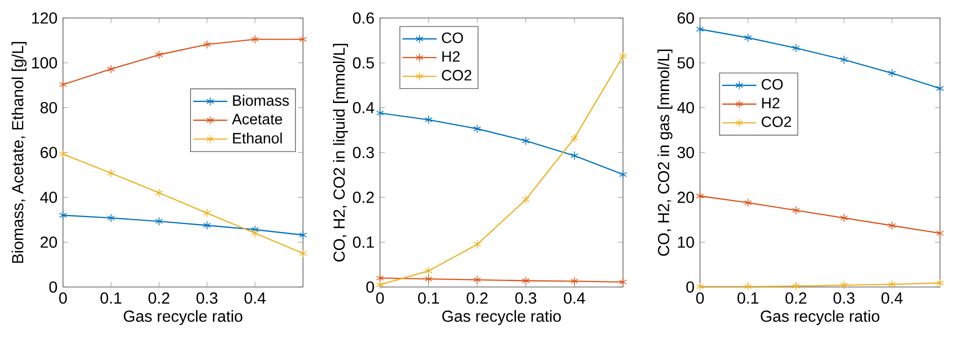 This screenshot has height=338, width=961. What do you see at coordinates (257, 119) in the screenshot?
I see `legend-label: Acetate` at bounding box center [257, 119].